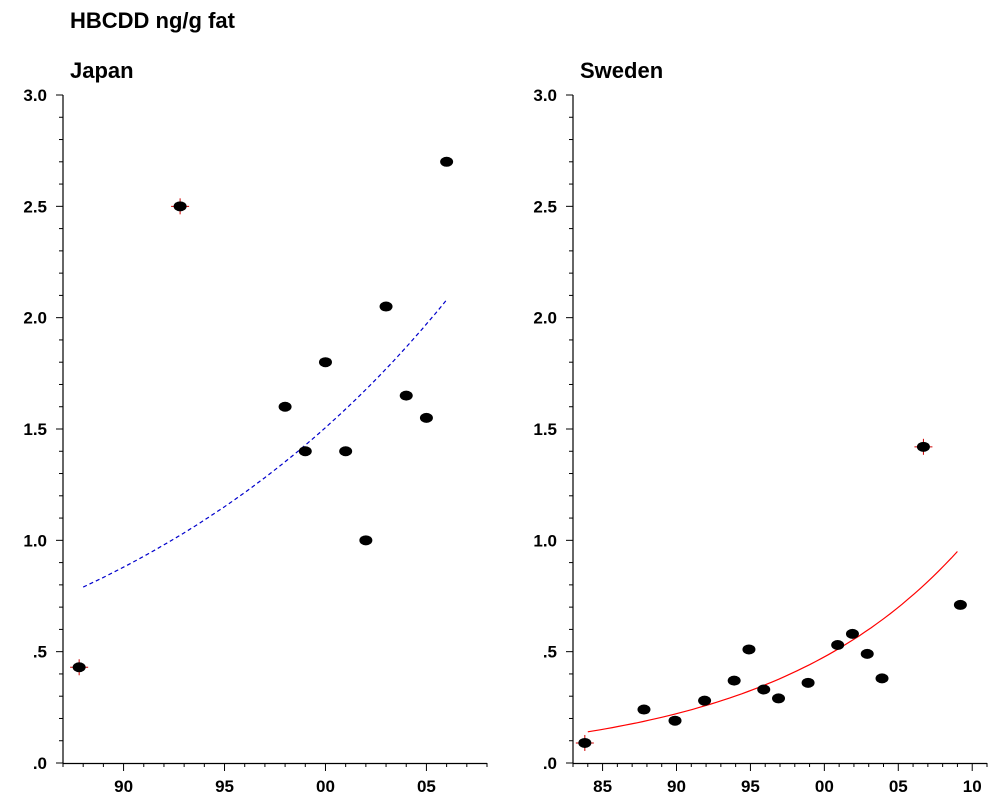 This screenshot has height=799, width=991. What do you see at coordinates (102, 70) in the screenshot?
I see `chart-title: Japan` at bounding box center [102, 70].